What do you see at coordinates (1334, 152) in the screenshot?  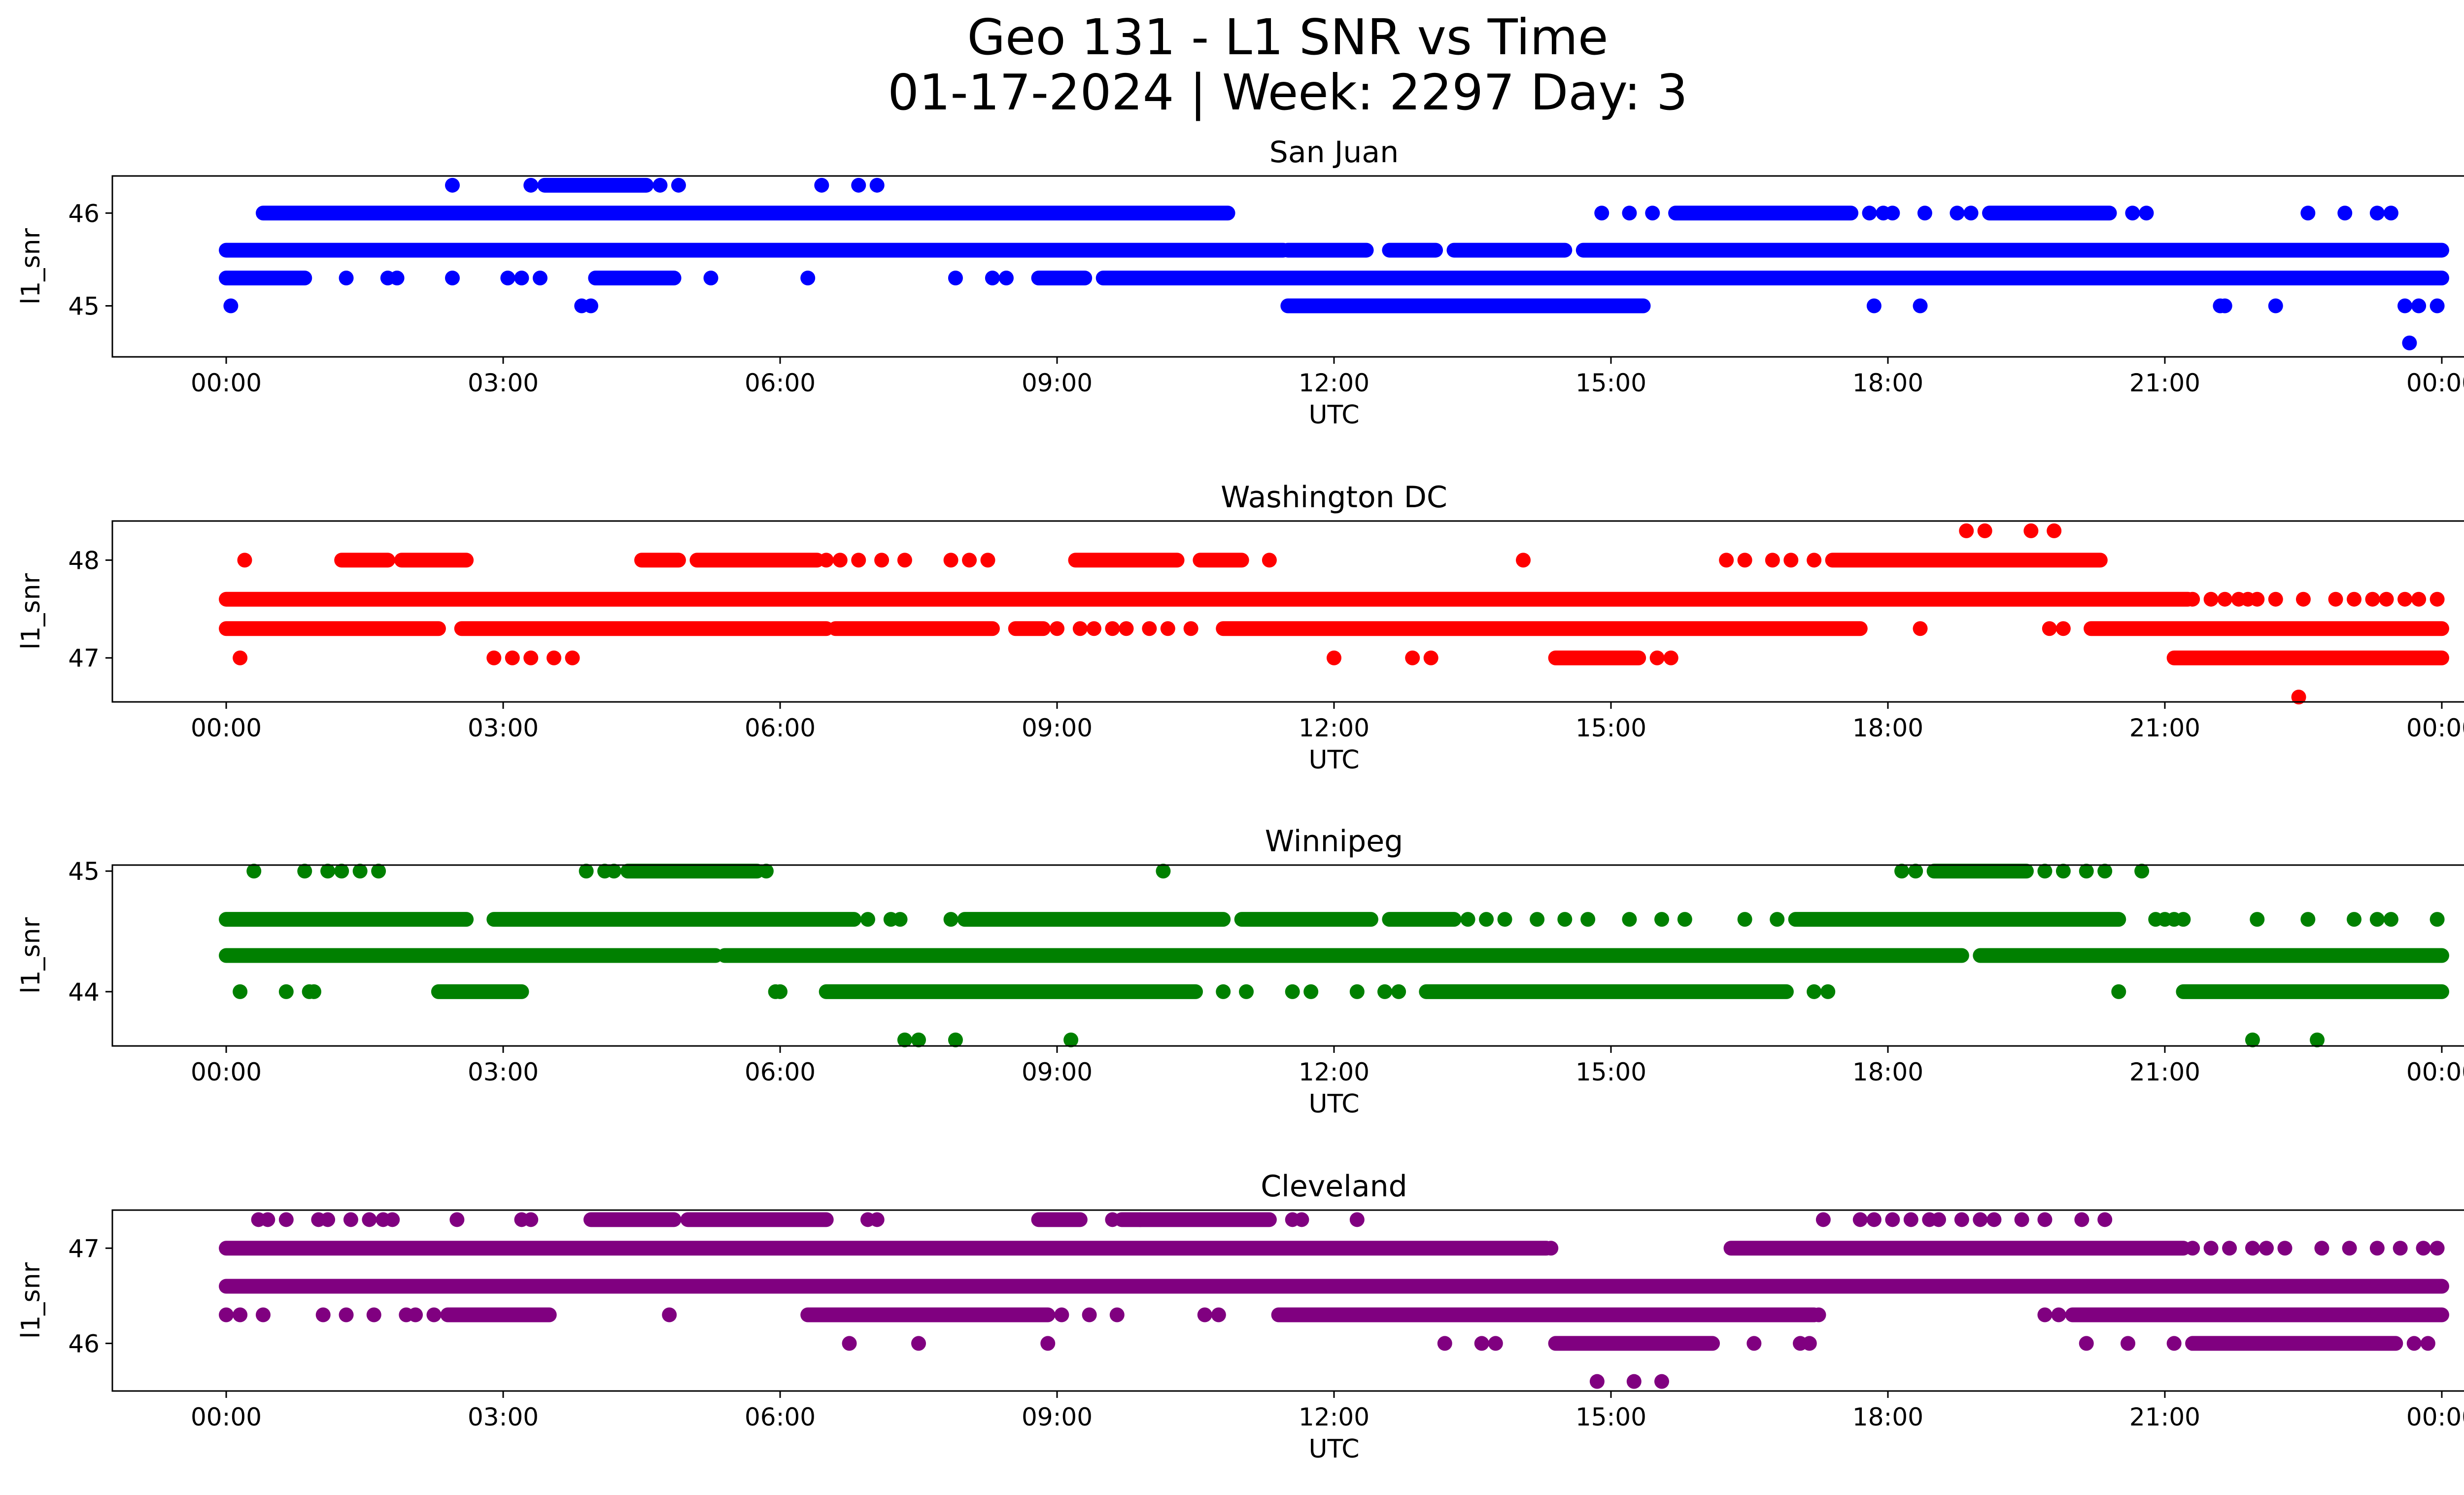 I see `subplot-title: San Juan` at bounding box center [1334, 152].